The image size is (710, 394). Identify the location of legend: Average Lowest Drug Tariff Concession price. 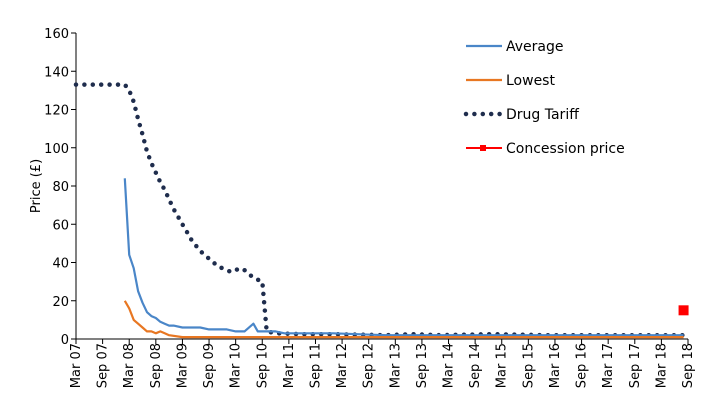
(544, 98).